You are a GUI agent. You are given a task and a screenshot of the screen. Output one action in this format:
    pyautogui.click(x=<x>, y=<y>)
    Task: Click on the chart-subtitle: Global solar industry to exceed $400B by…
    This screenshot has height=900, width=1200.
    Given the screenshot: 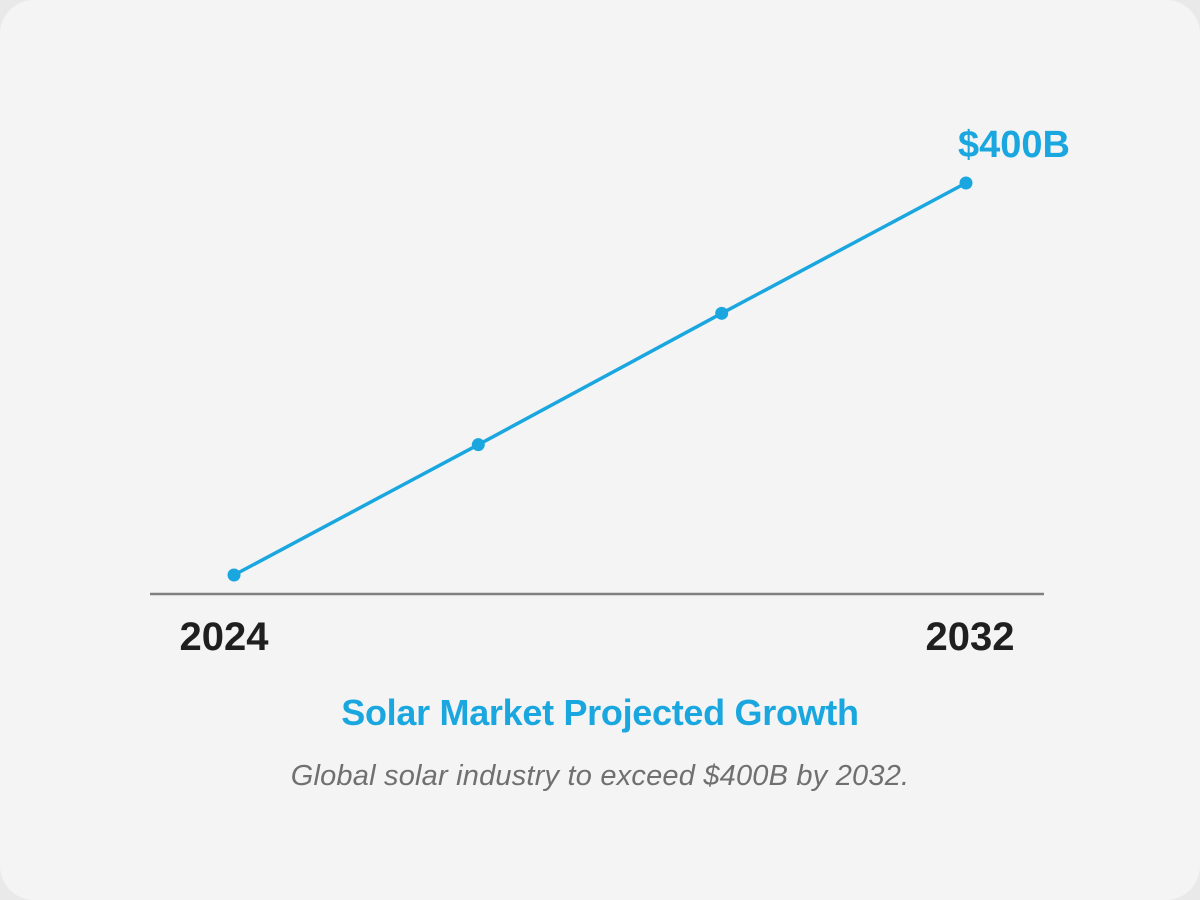 What is the action you would take?
    pyautogui.click(x=600, y=776)
    